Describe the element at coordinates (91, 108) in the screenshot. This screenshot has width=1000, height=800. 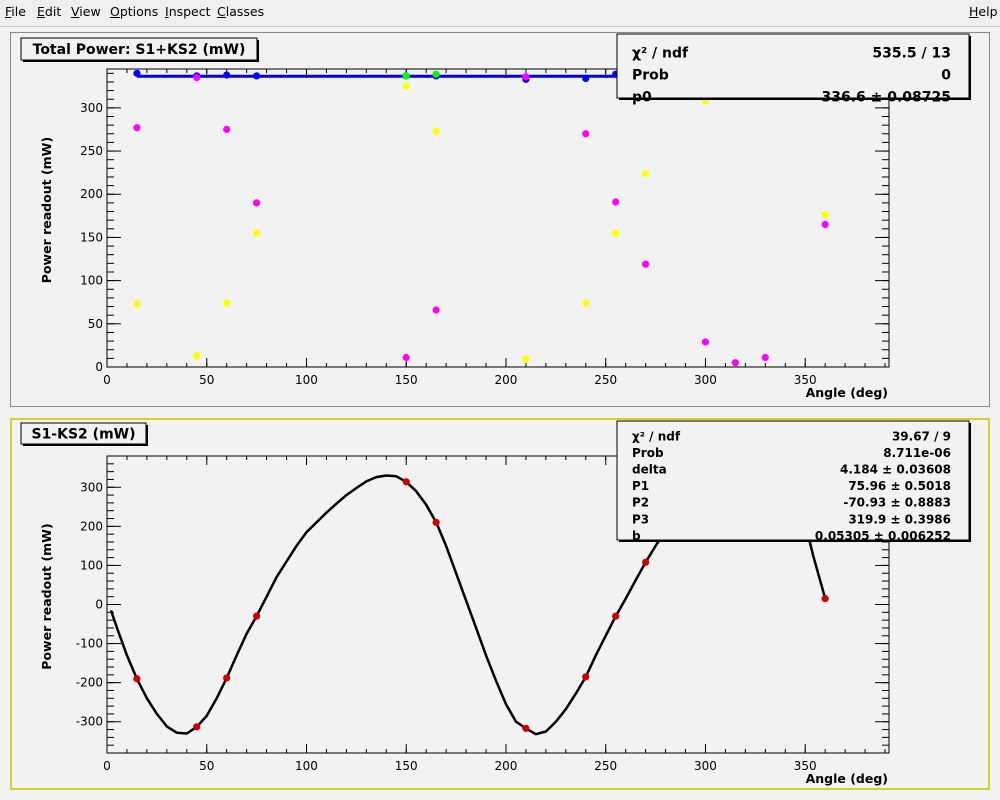
I see `chart1-y-tick-label: 300` at that location.